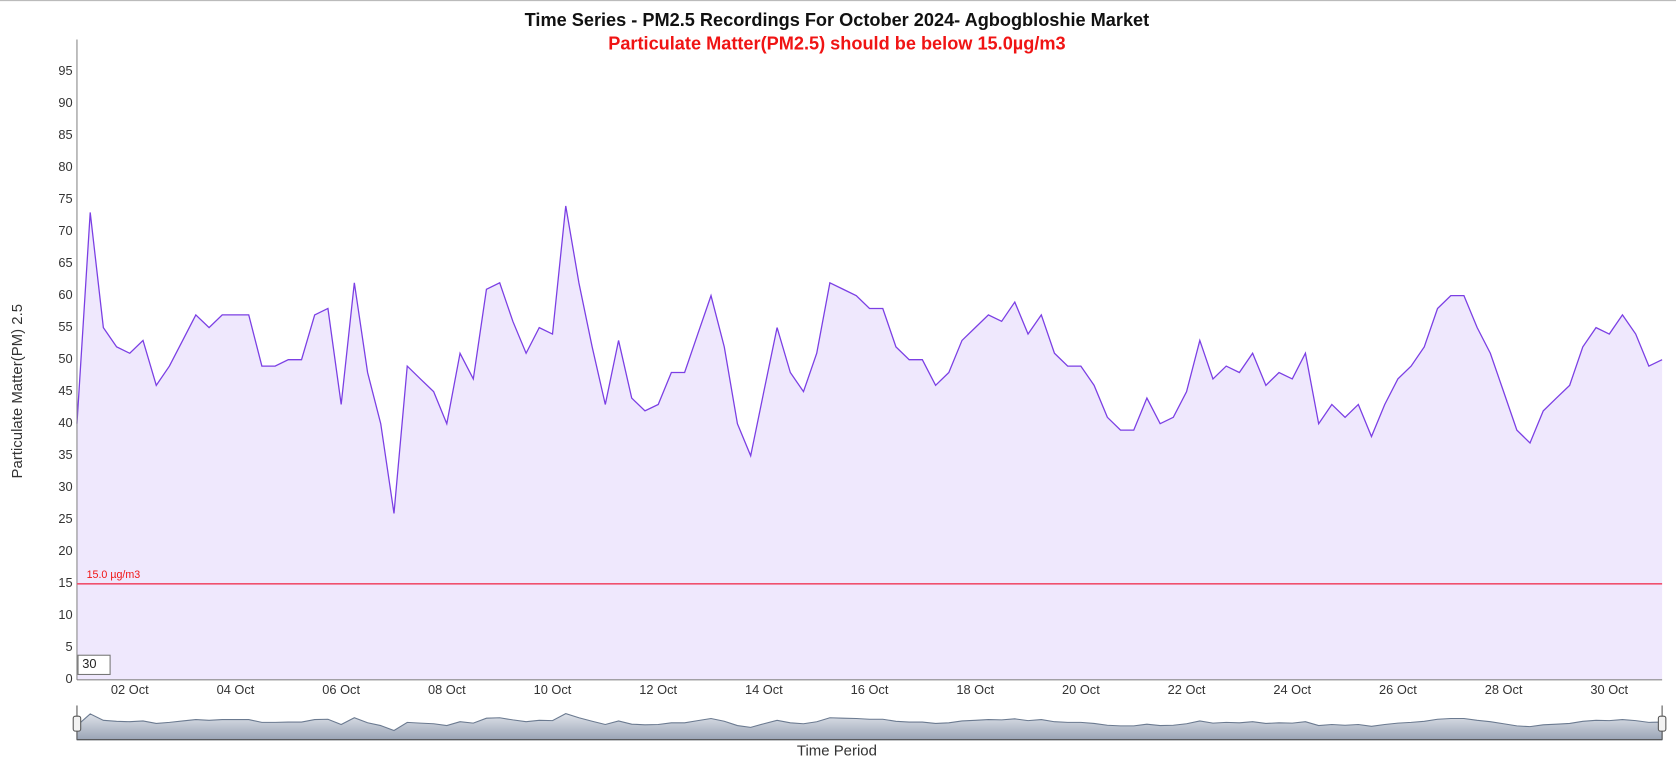 The width and height of the screenshot is (1676, 768). What do you see at coordinates (65, 550) in the screenshot?
I see `y-tick-label: 20` at bounding box center [65, 550].